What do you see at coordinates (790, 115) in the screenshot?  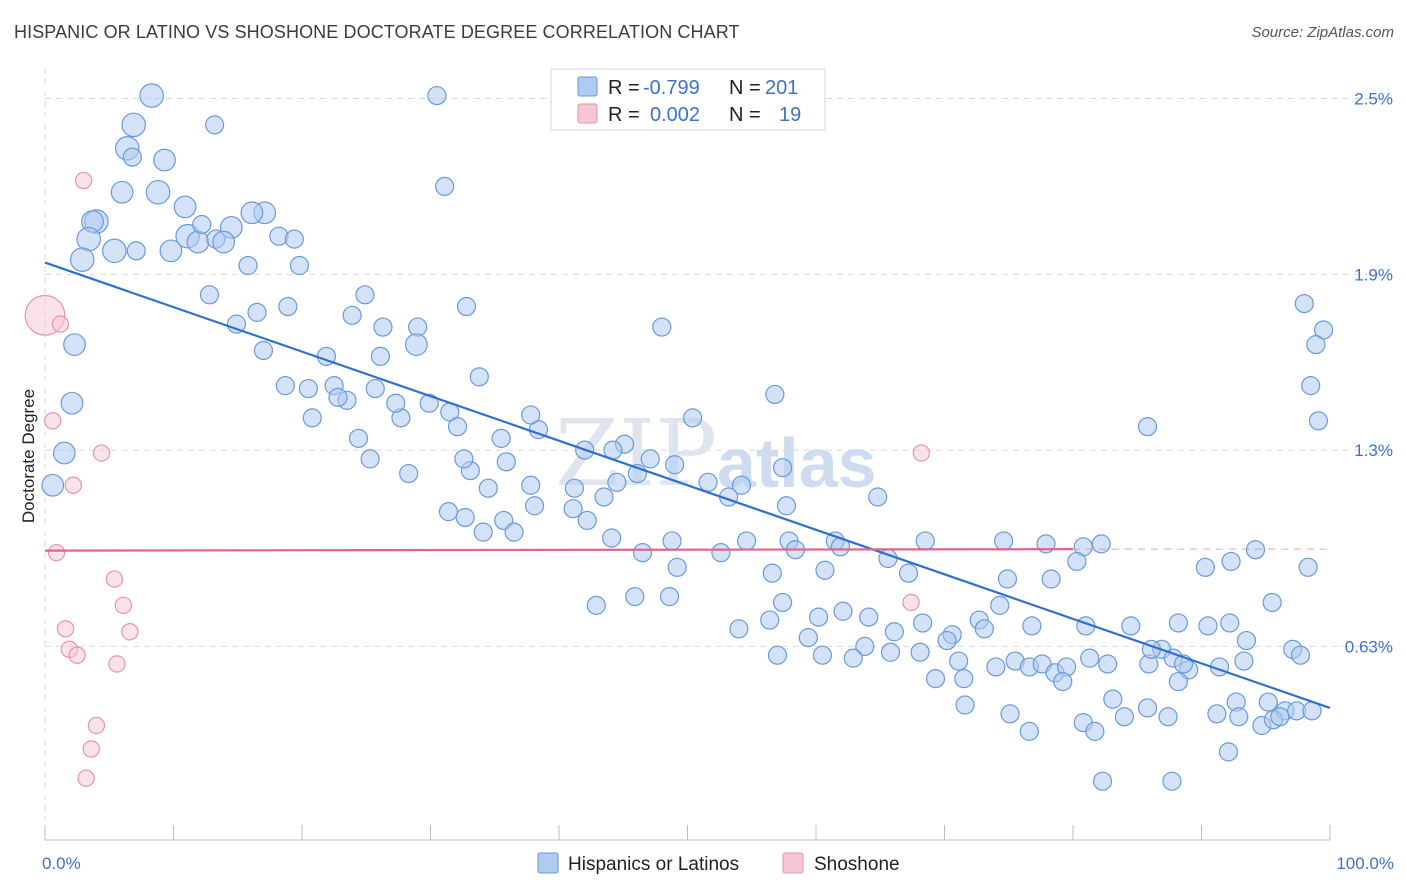 I see `legend-n-value-2: 19` at bounding box center [790, 115].